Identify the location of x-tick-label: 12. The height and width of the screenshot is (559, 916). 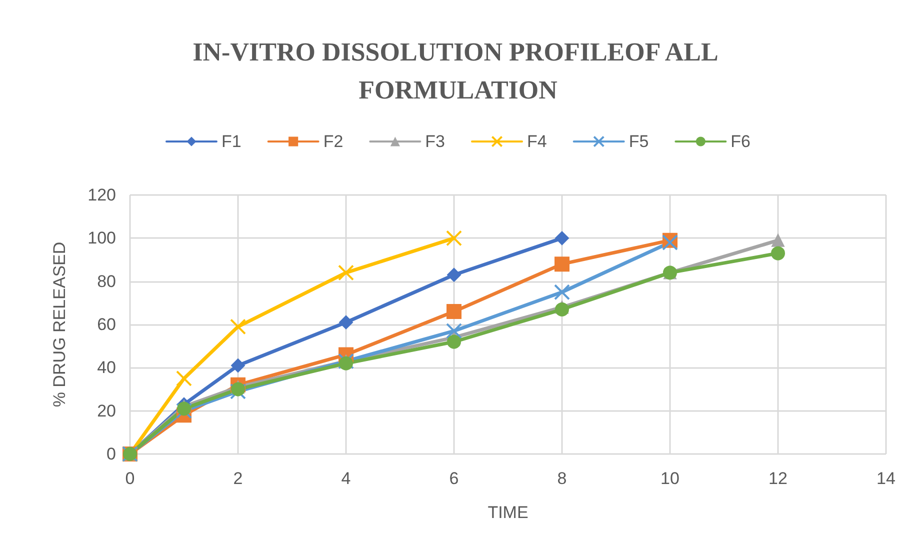
(778, 478).